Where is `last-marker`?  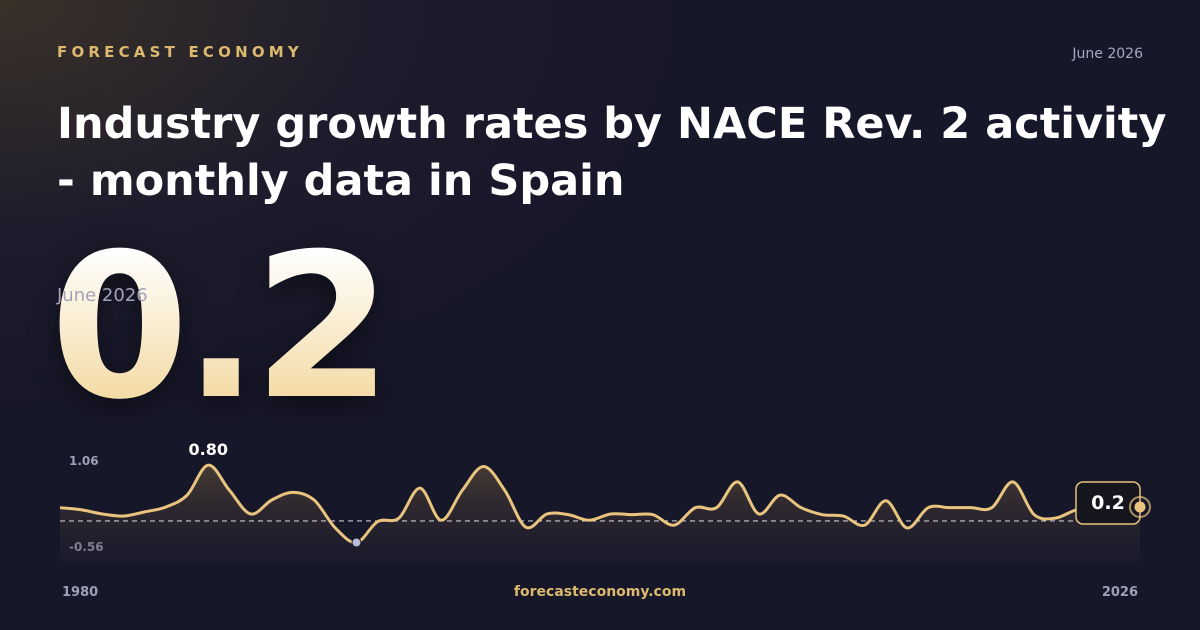
last-marker is located at coordinates (1140, 507).